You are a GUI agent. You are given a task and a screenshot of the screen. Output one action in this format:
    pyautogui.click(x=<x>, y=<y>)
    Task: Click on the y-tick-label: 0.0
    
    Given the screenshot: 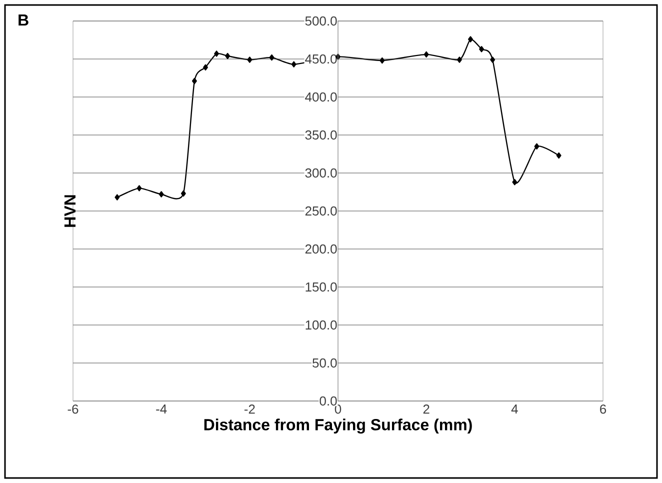 What is the action you would take?
    pyautogui.click(x=328, y=401)
    